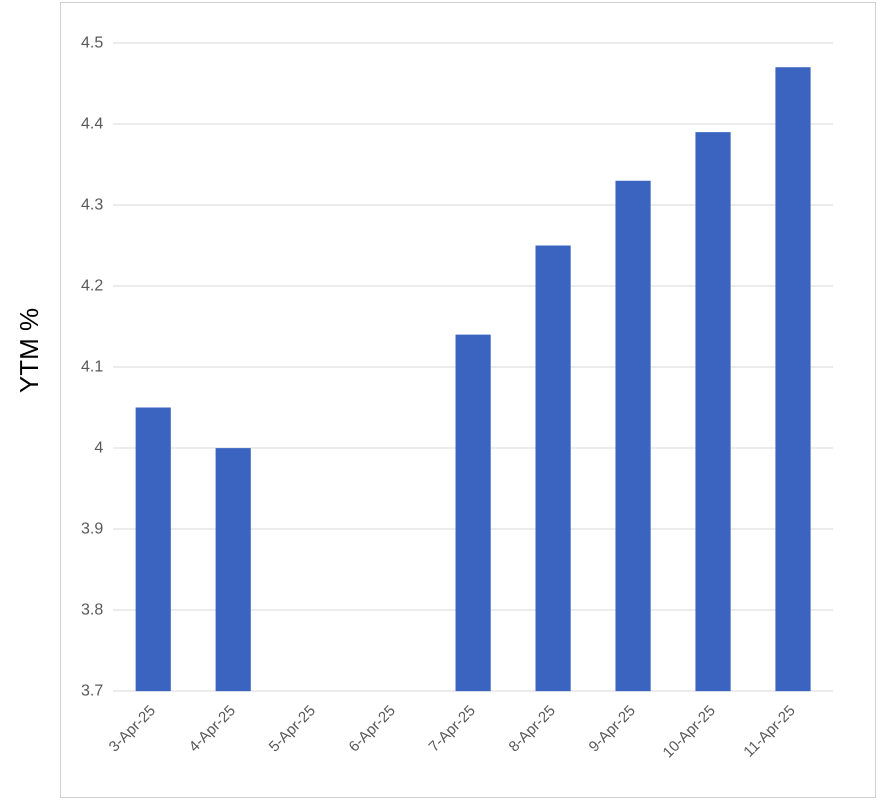 The width and height of the screenshot is (880, 800). I want to click on y-axis-title: YTM %, so click(30, 350).